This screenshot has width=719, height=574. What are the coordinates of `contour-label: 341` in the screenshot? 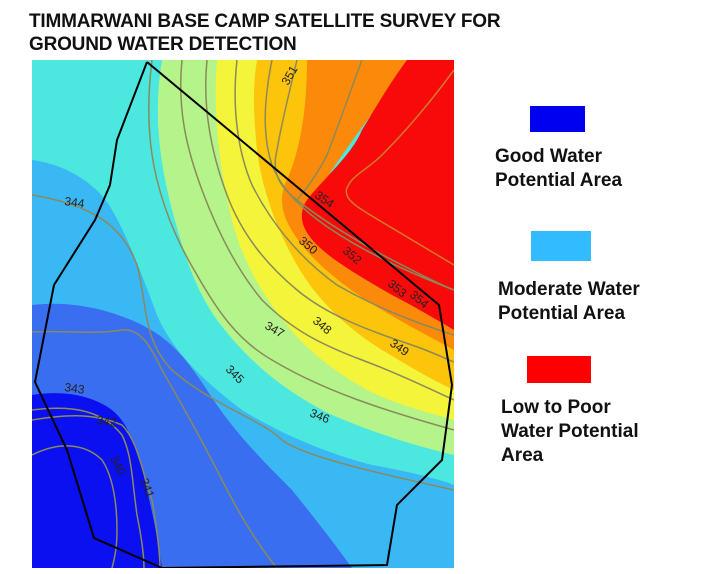 It's located at (147, 488).